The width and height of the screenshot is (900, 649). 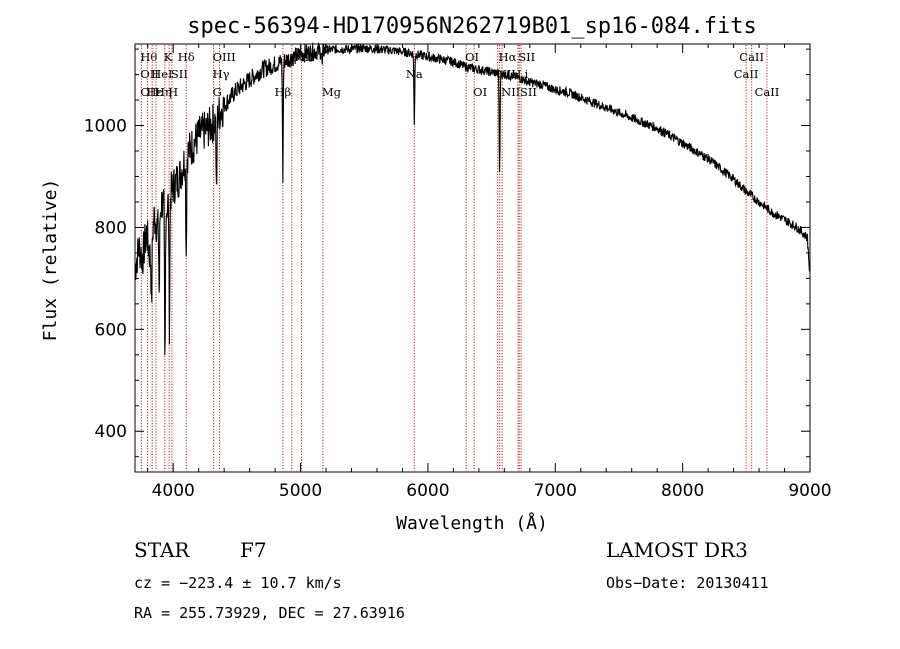 What do you see at coordinates (111, 432) in the screenshot?
I see `y-tick-label: 400` at bounding box center [111, 432].